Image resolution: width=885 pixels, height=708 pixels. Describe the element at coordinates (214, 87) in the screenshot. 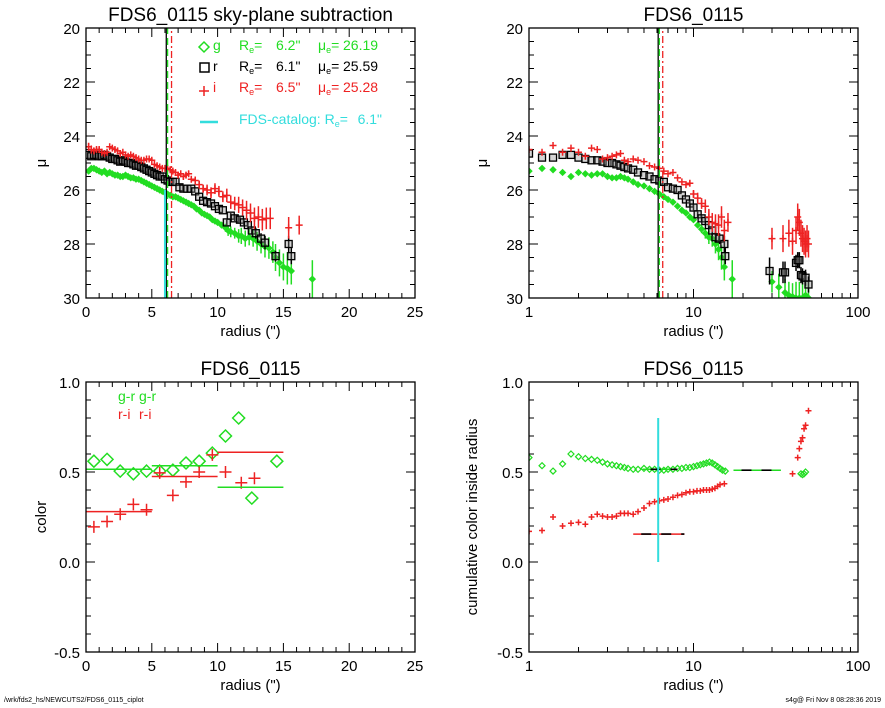

I see `legend-band-label: i` at that location.